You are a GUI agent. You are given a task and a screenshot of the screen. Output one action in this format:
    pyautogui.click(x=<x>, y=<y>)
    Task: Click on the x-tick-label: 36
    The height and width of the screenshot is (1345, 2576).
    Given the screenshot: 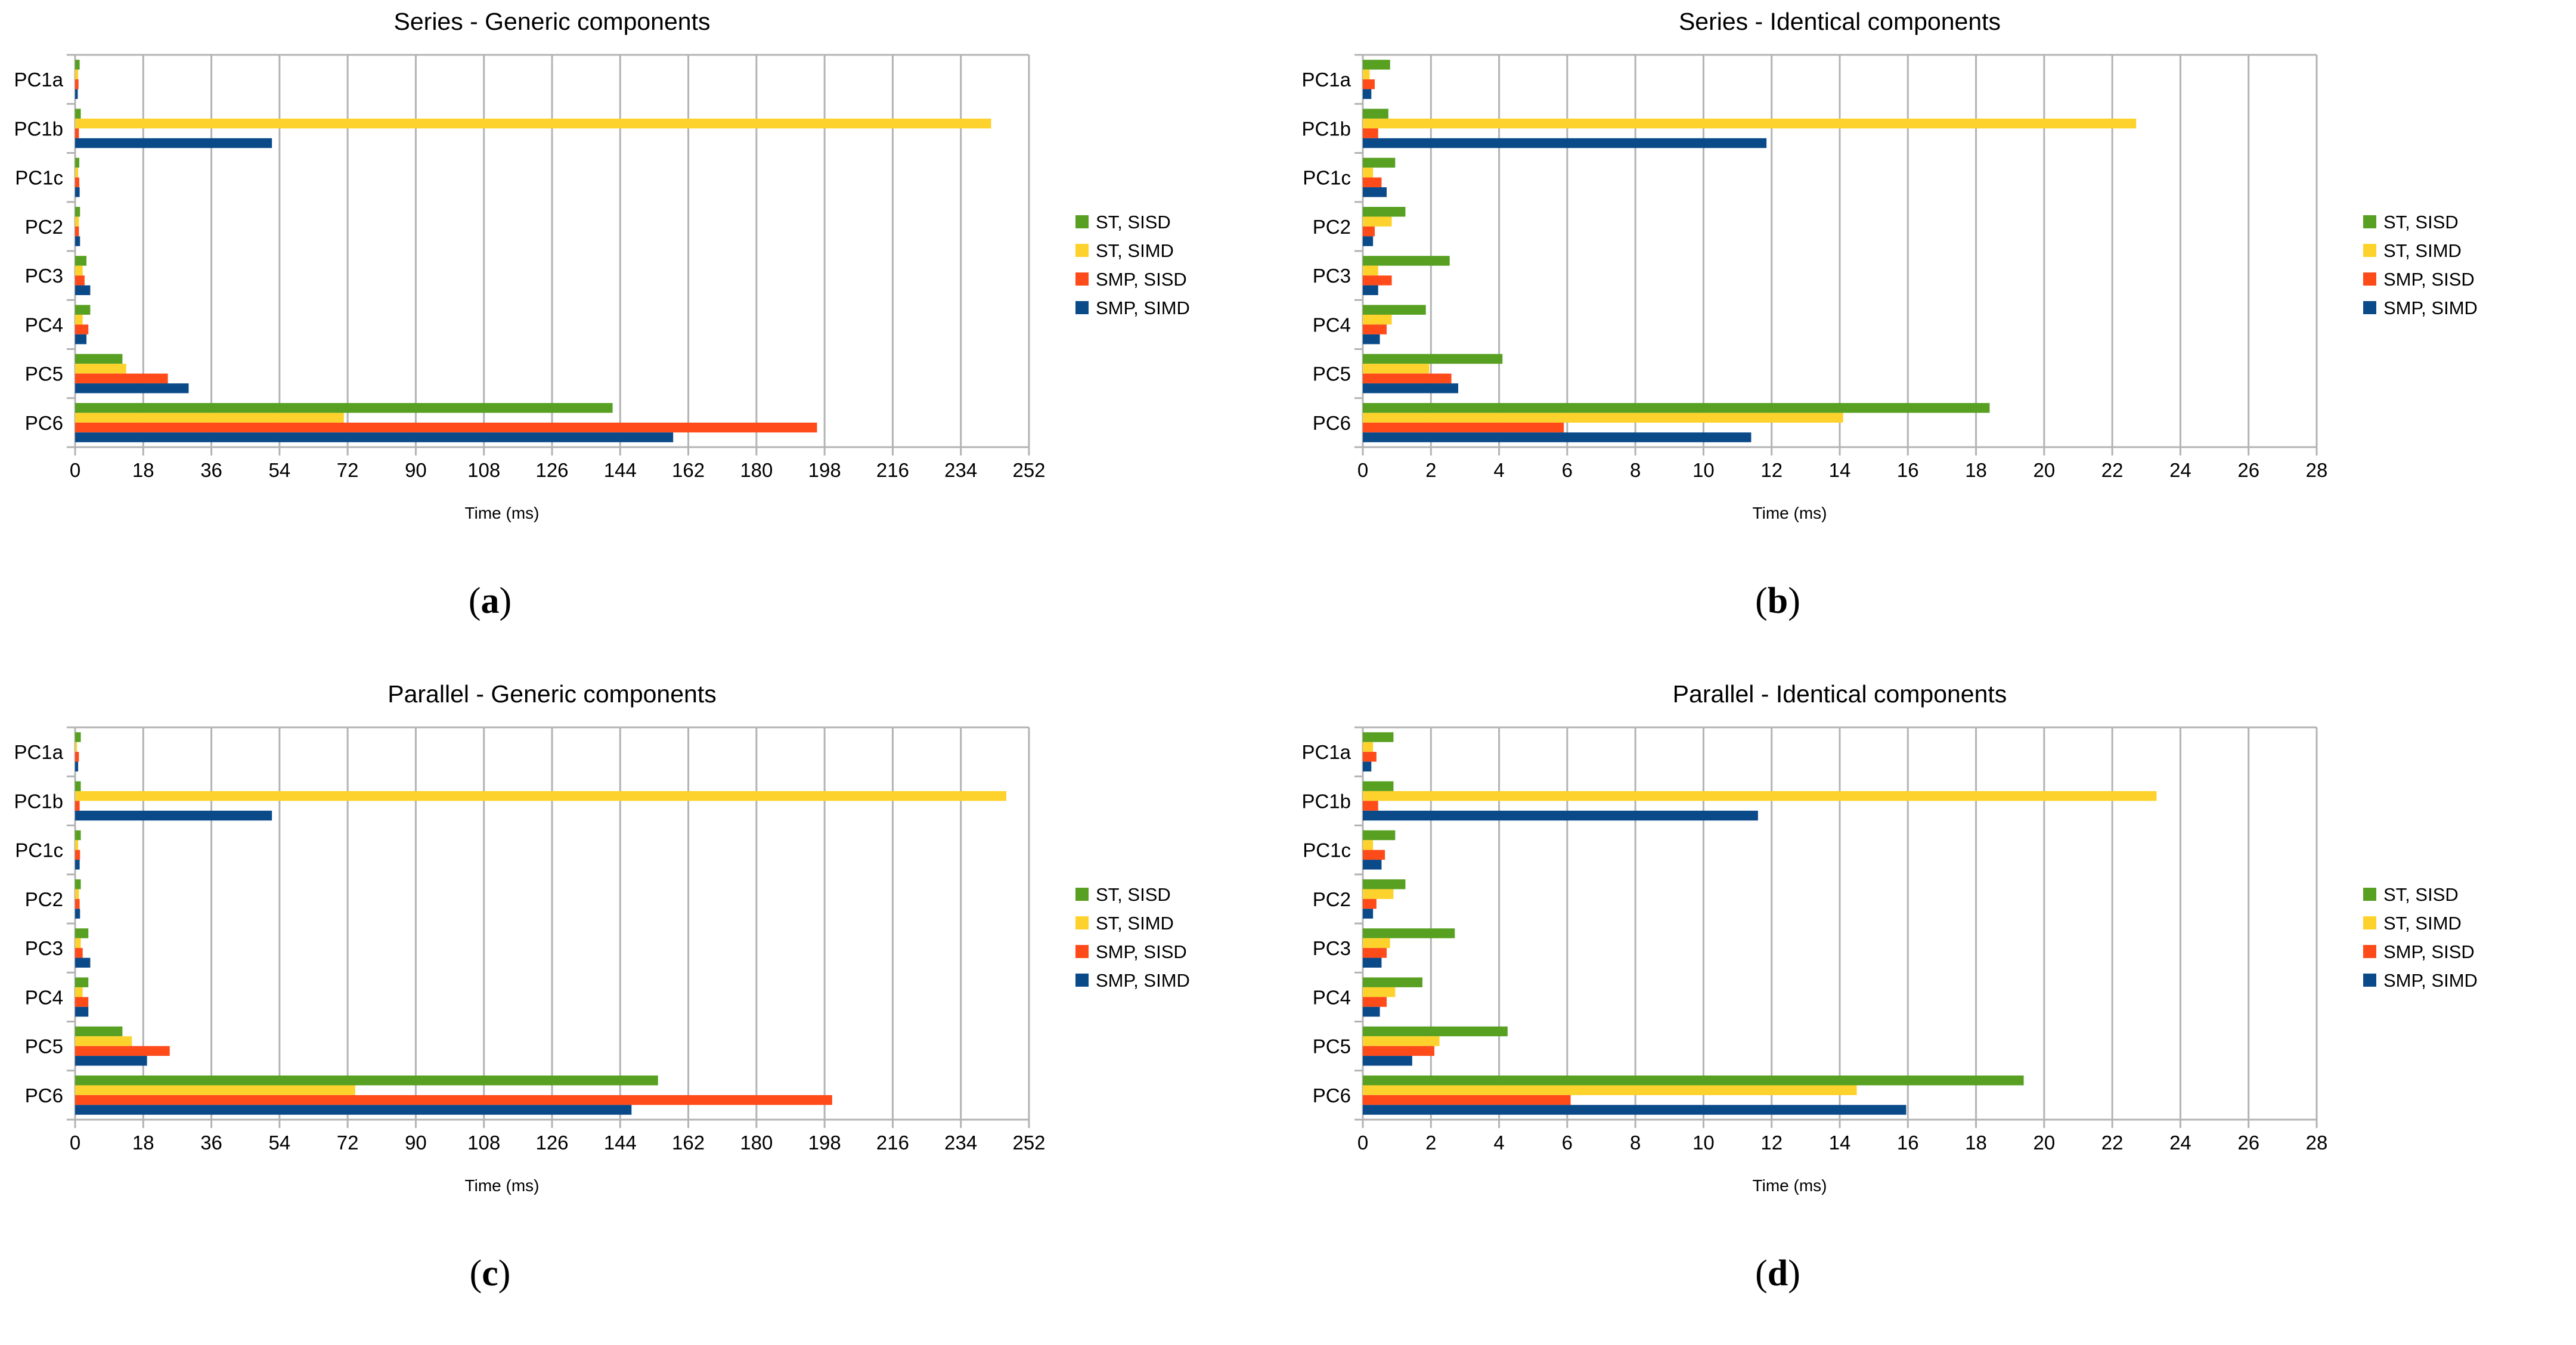 What is the action you would take?
    pyautogui.click(x=211, y=1143)
    